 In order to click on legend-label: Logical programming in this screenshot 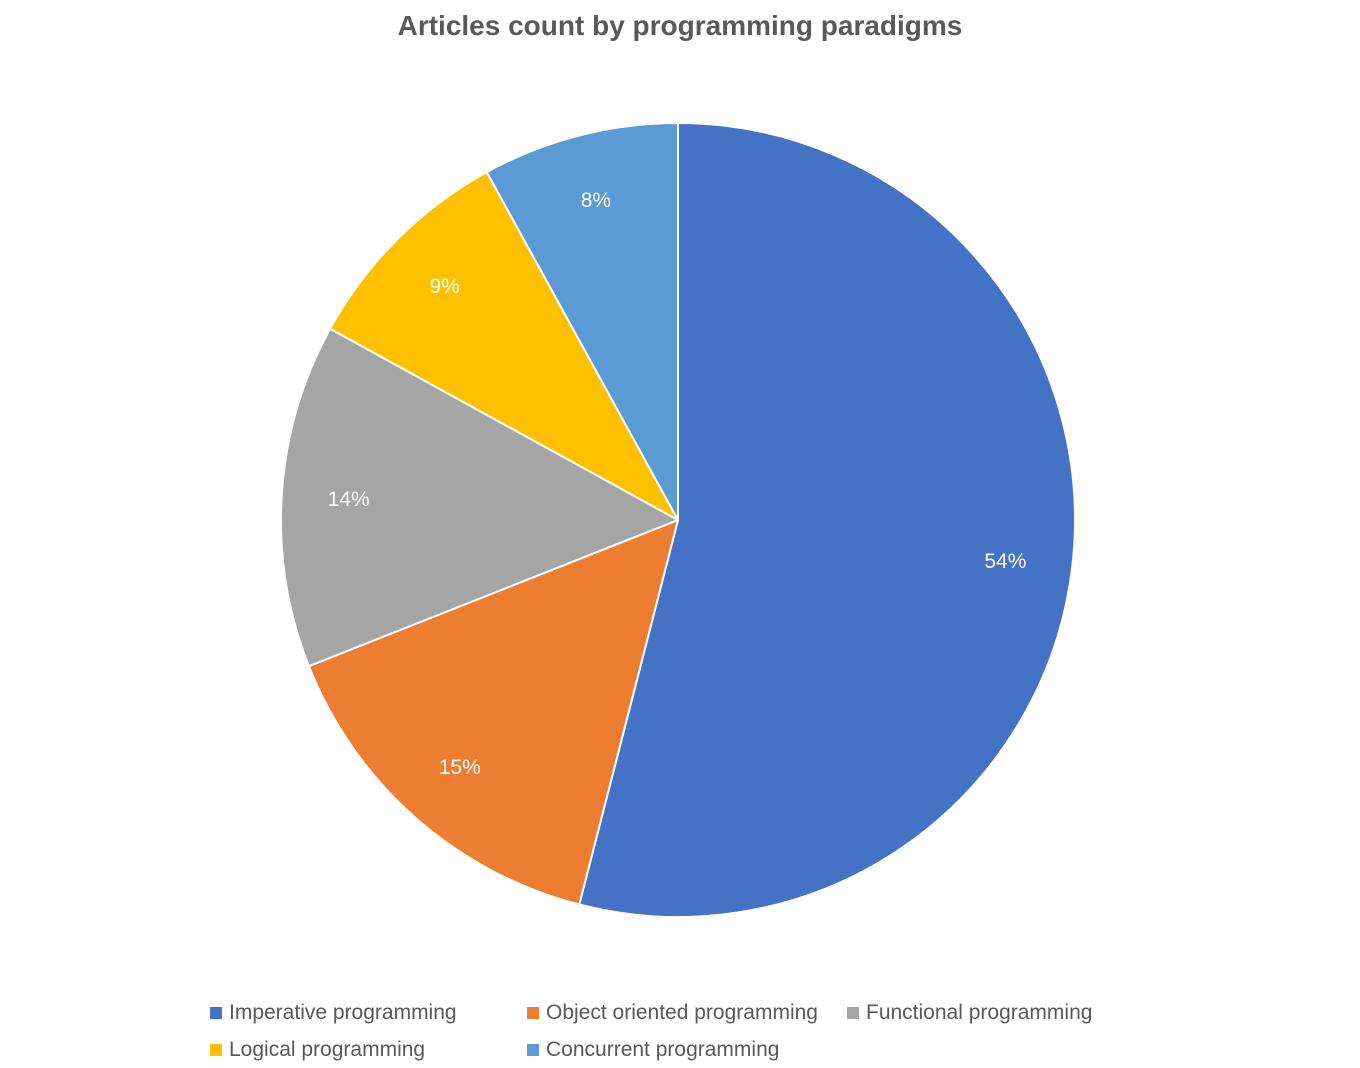, I will do `click(327, 1049)`.